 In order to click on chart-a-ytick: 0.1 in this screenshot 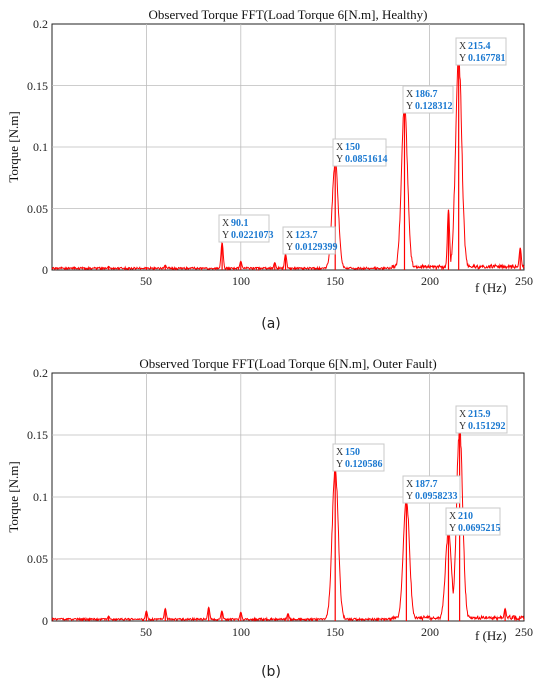, I will do `click(40, 147)`.